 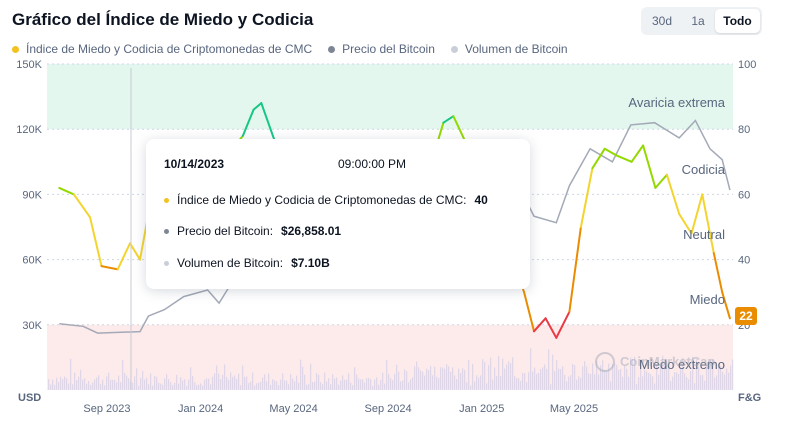 What do you see at coordinates (388, 49) in the screenshot?
I see `legend-label: Precio del Bitcoin` at bounding box center [388, 49].